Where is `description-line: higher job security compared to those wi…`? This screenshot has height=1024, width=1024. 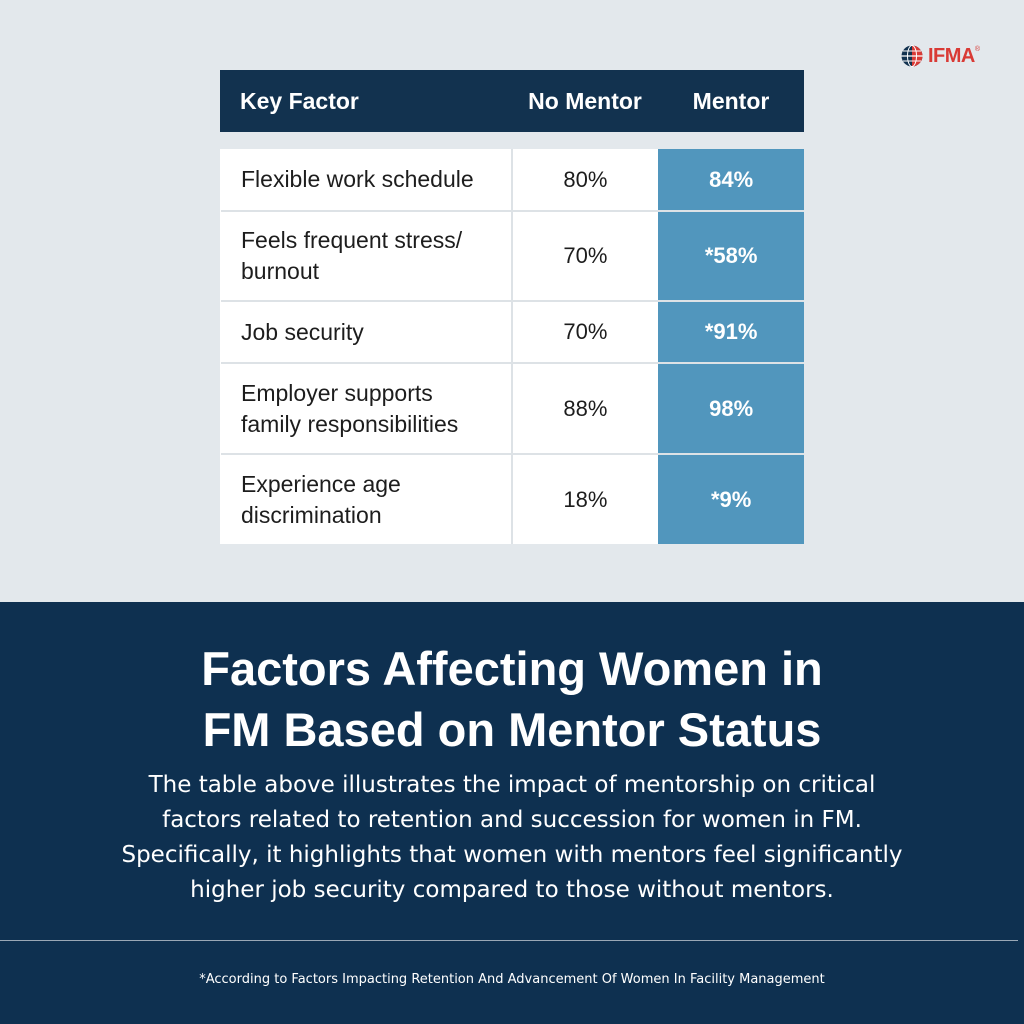
description-line: higher job security compared to those wi… is located at coordinates (512, 890).